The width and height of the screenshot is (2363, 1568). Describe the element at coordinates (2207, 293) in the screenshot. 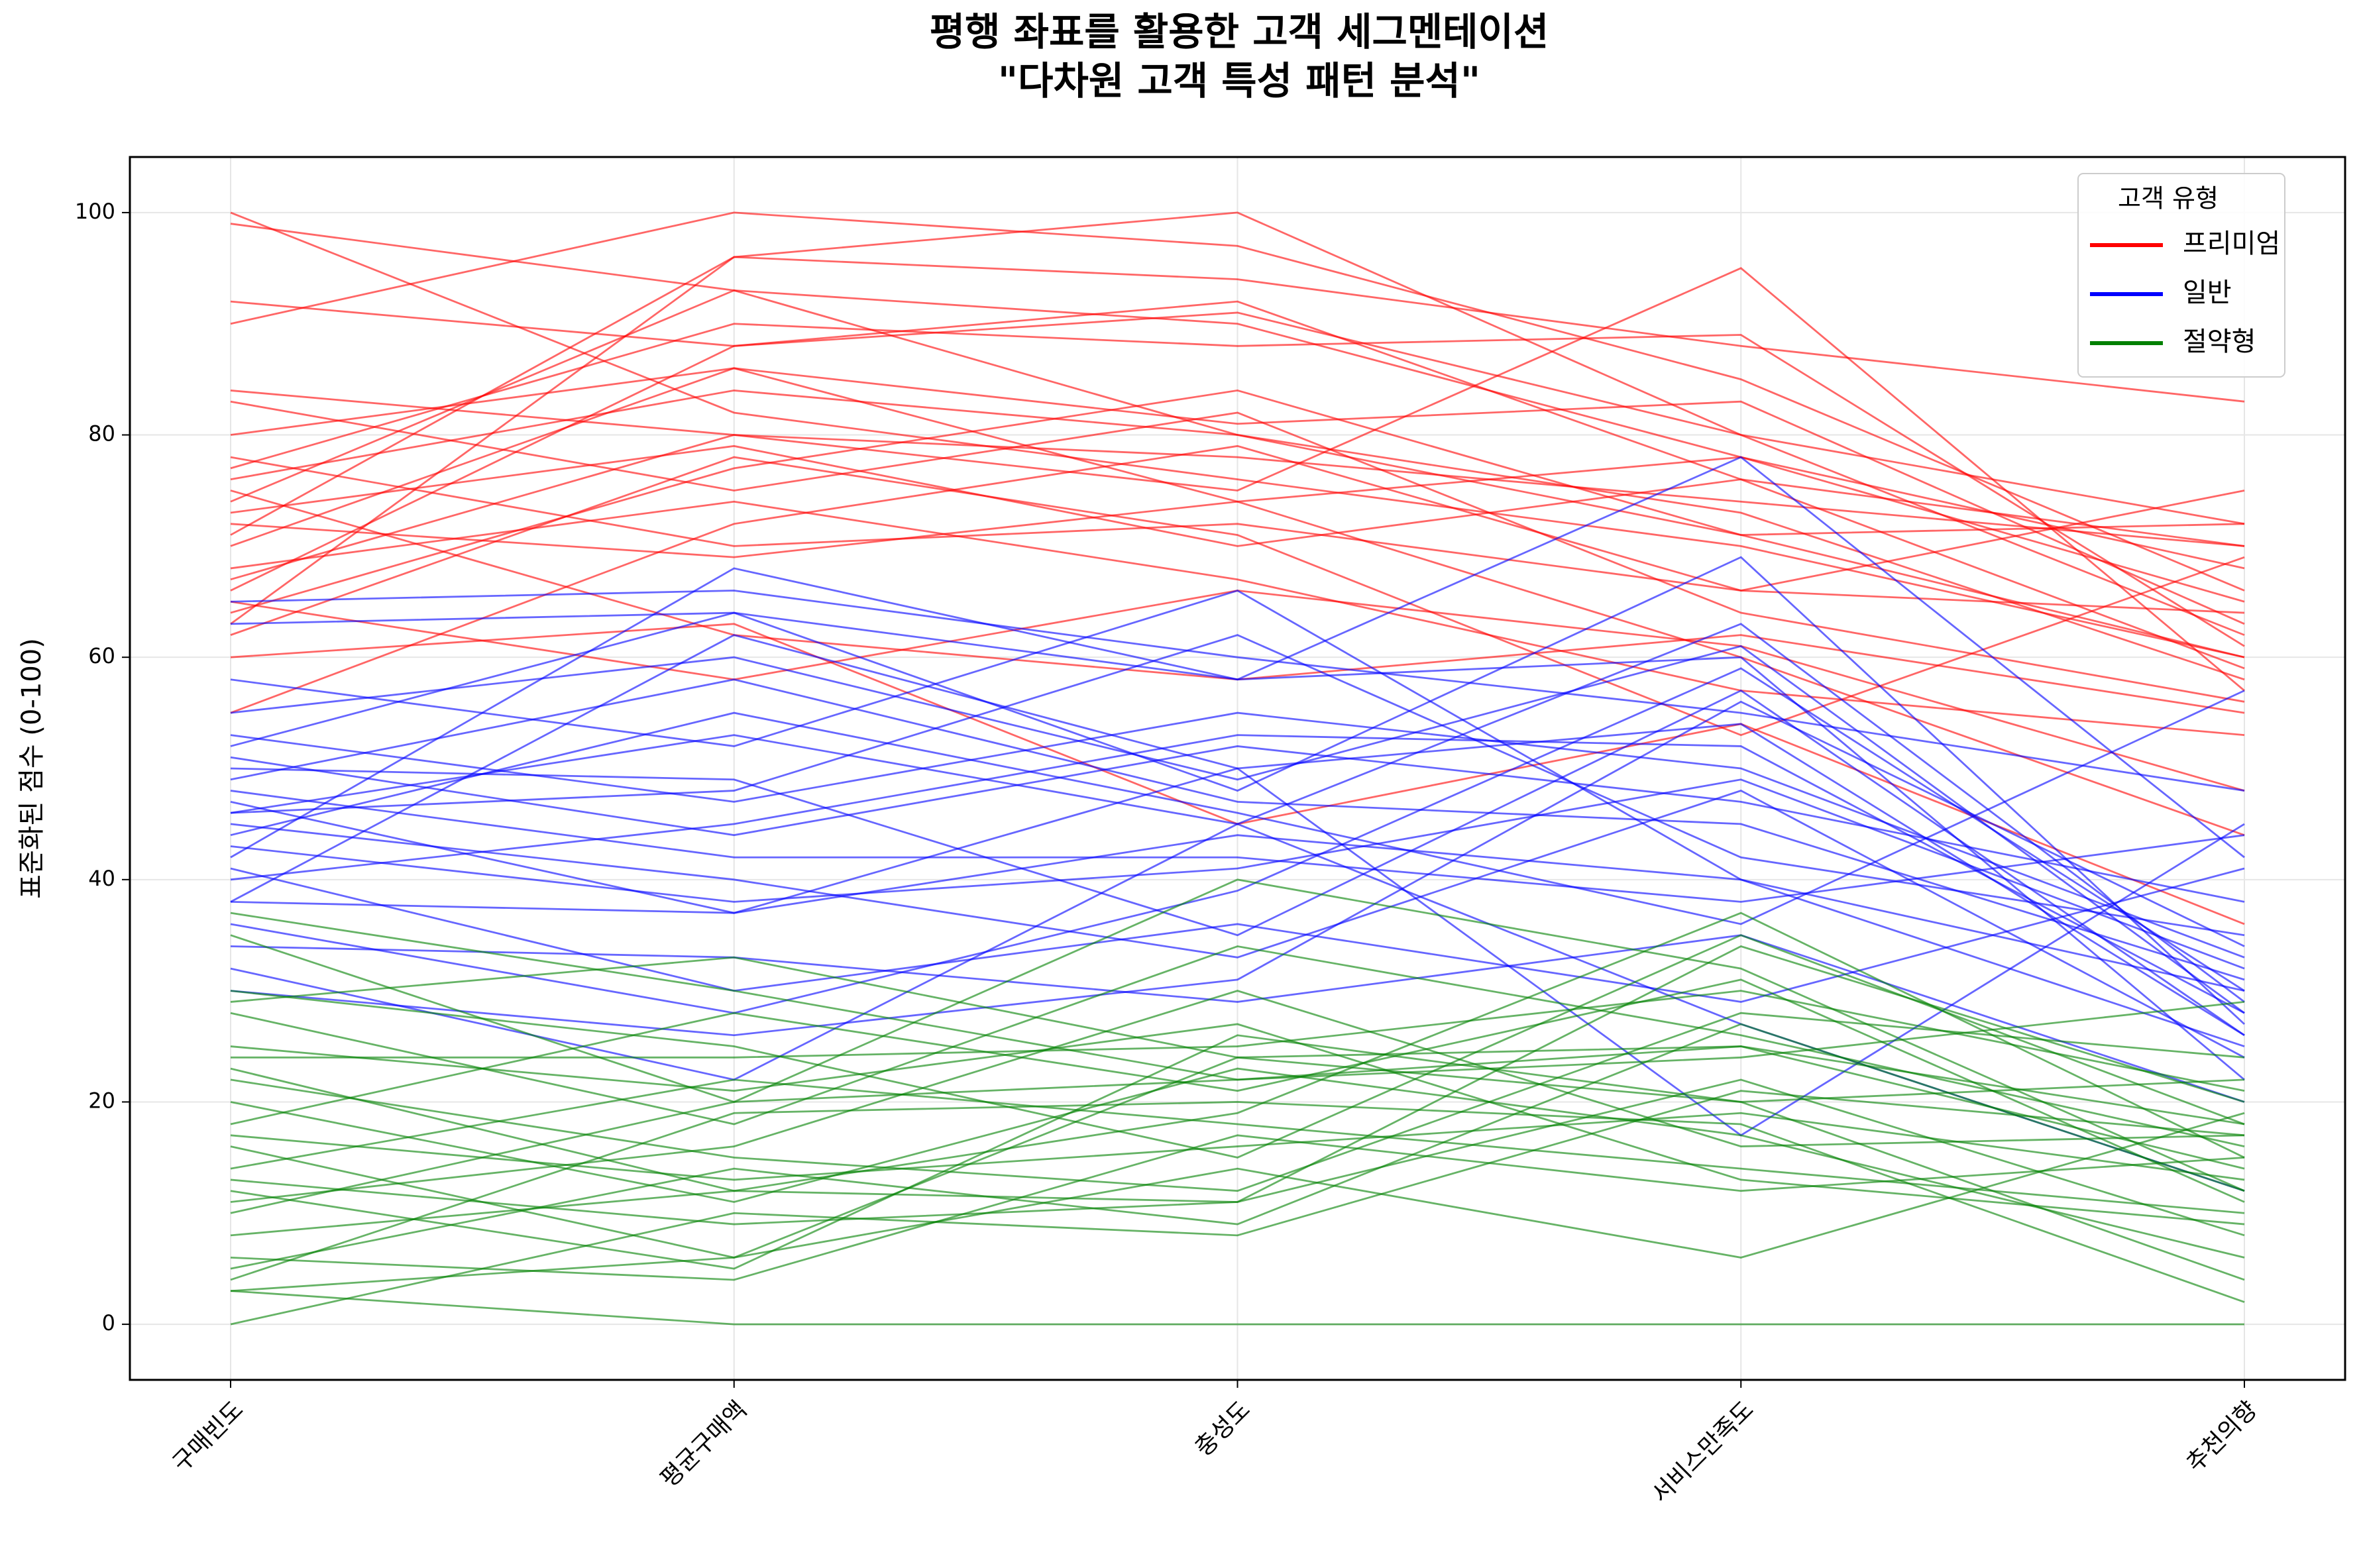

I see `legend-label: 일반` at that location.